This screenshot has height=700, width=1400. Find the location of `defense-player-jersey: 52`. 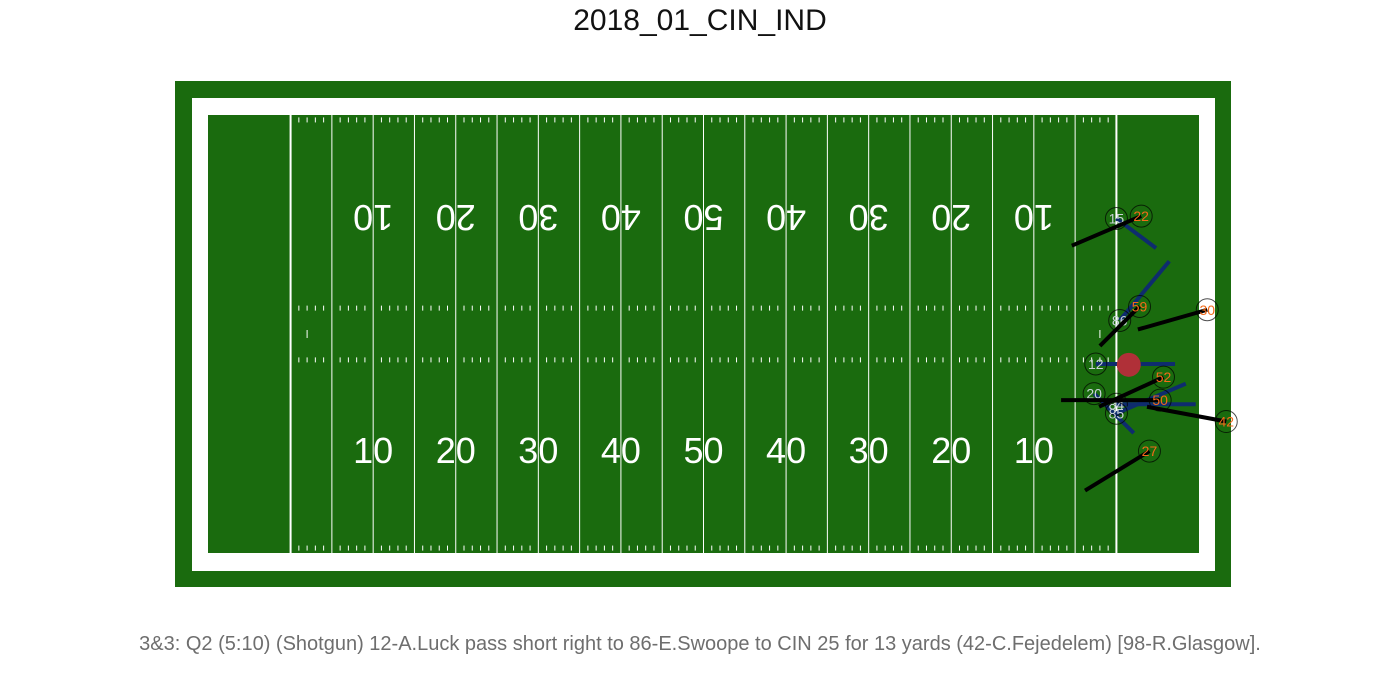

defense-player-jersey: 52 is located at coordinates (1164, 377).